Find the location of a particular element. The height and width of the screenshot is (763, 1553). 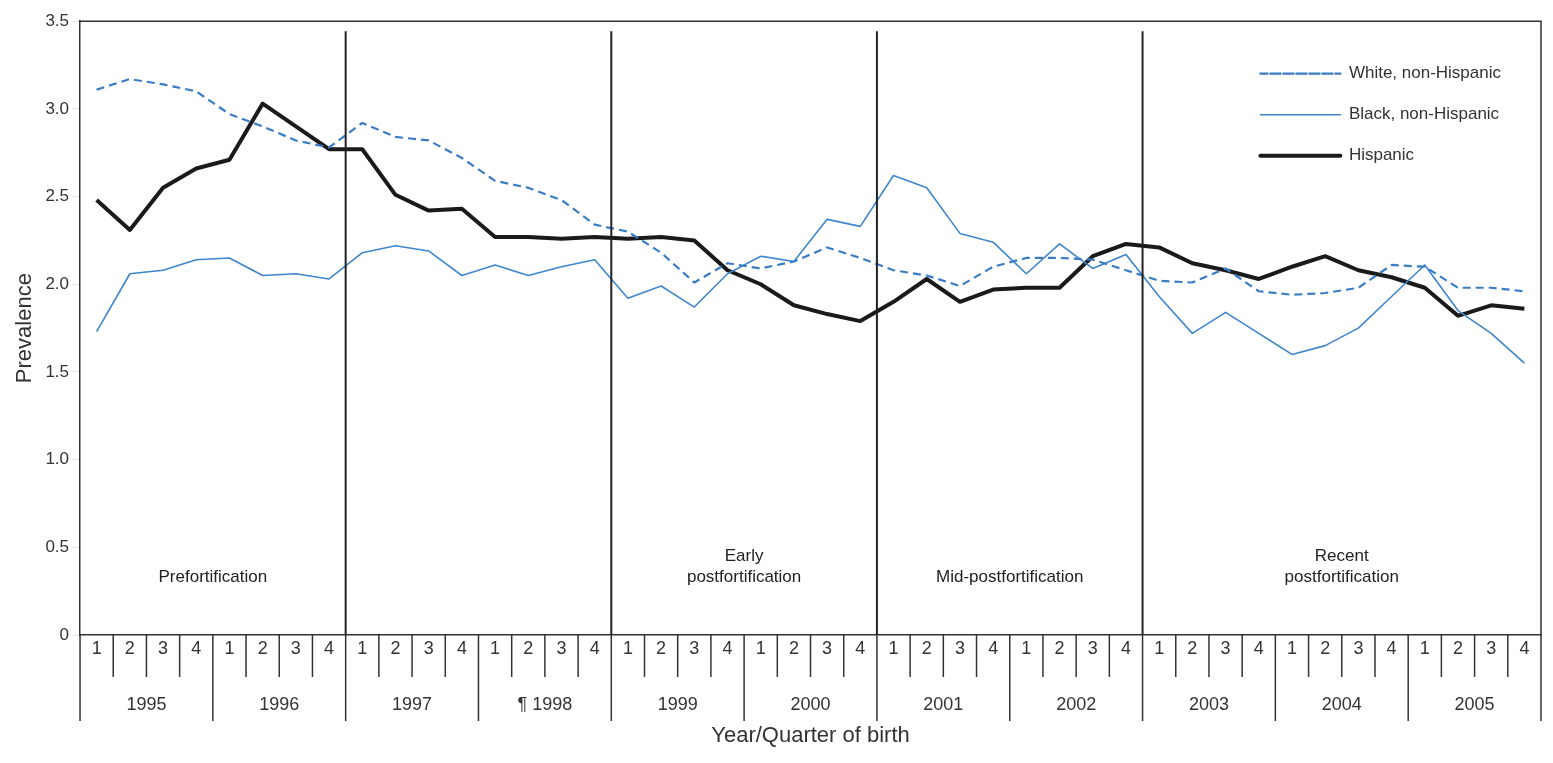

text: 1996 is located at coordinates (279, 703).